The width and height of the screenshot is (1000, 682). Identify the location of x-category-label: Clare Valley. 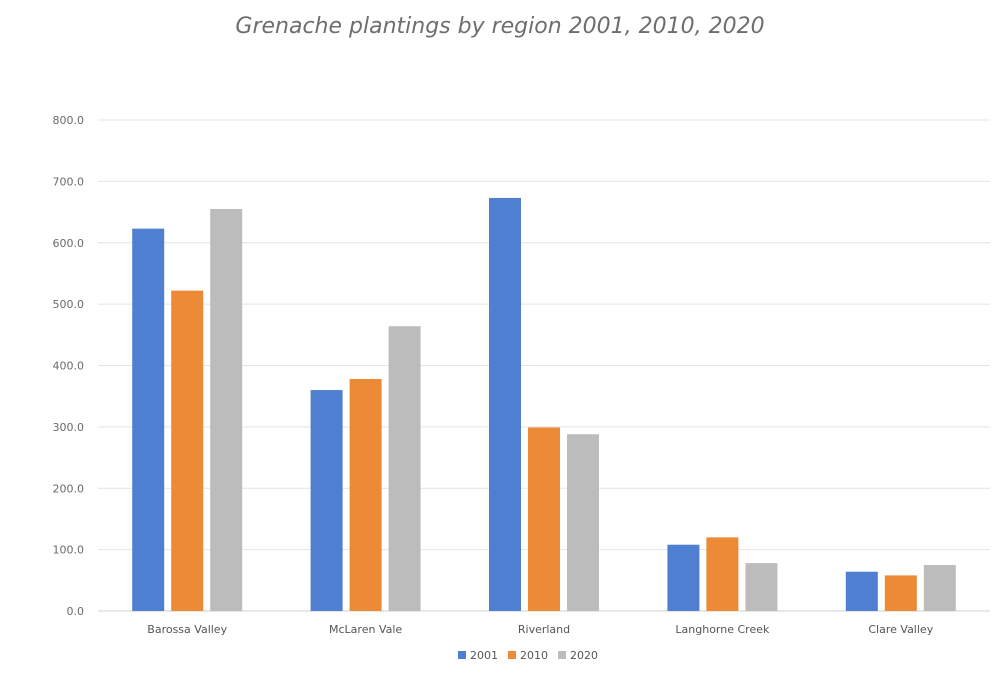
(900, 629).